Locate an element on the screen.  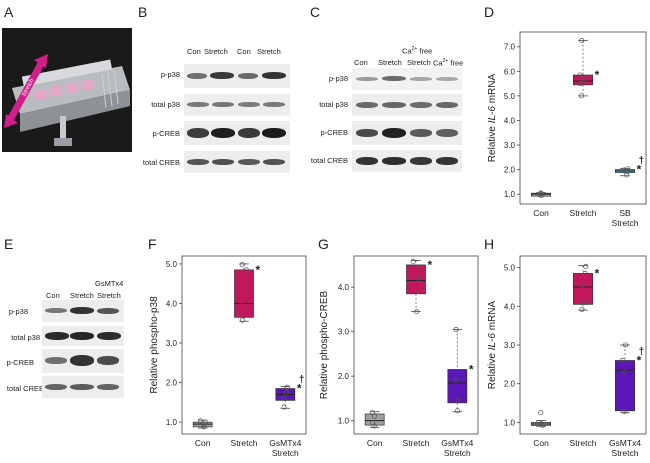
blot-b-row-3: p-CREB is located at coordinates (166, 133).